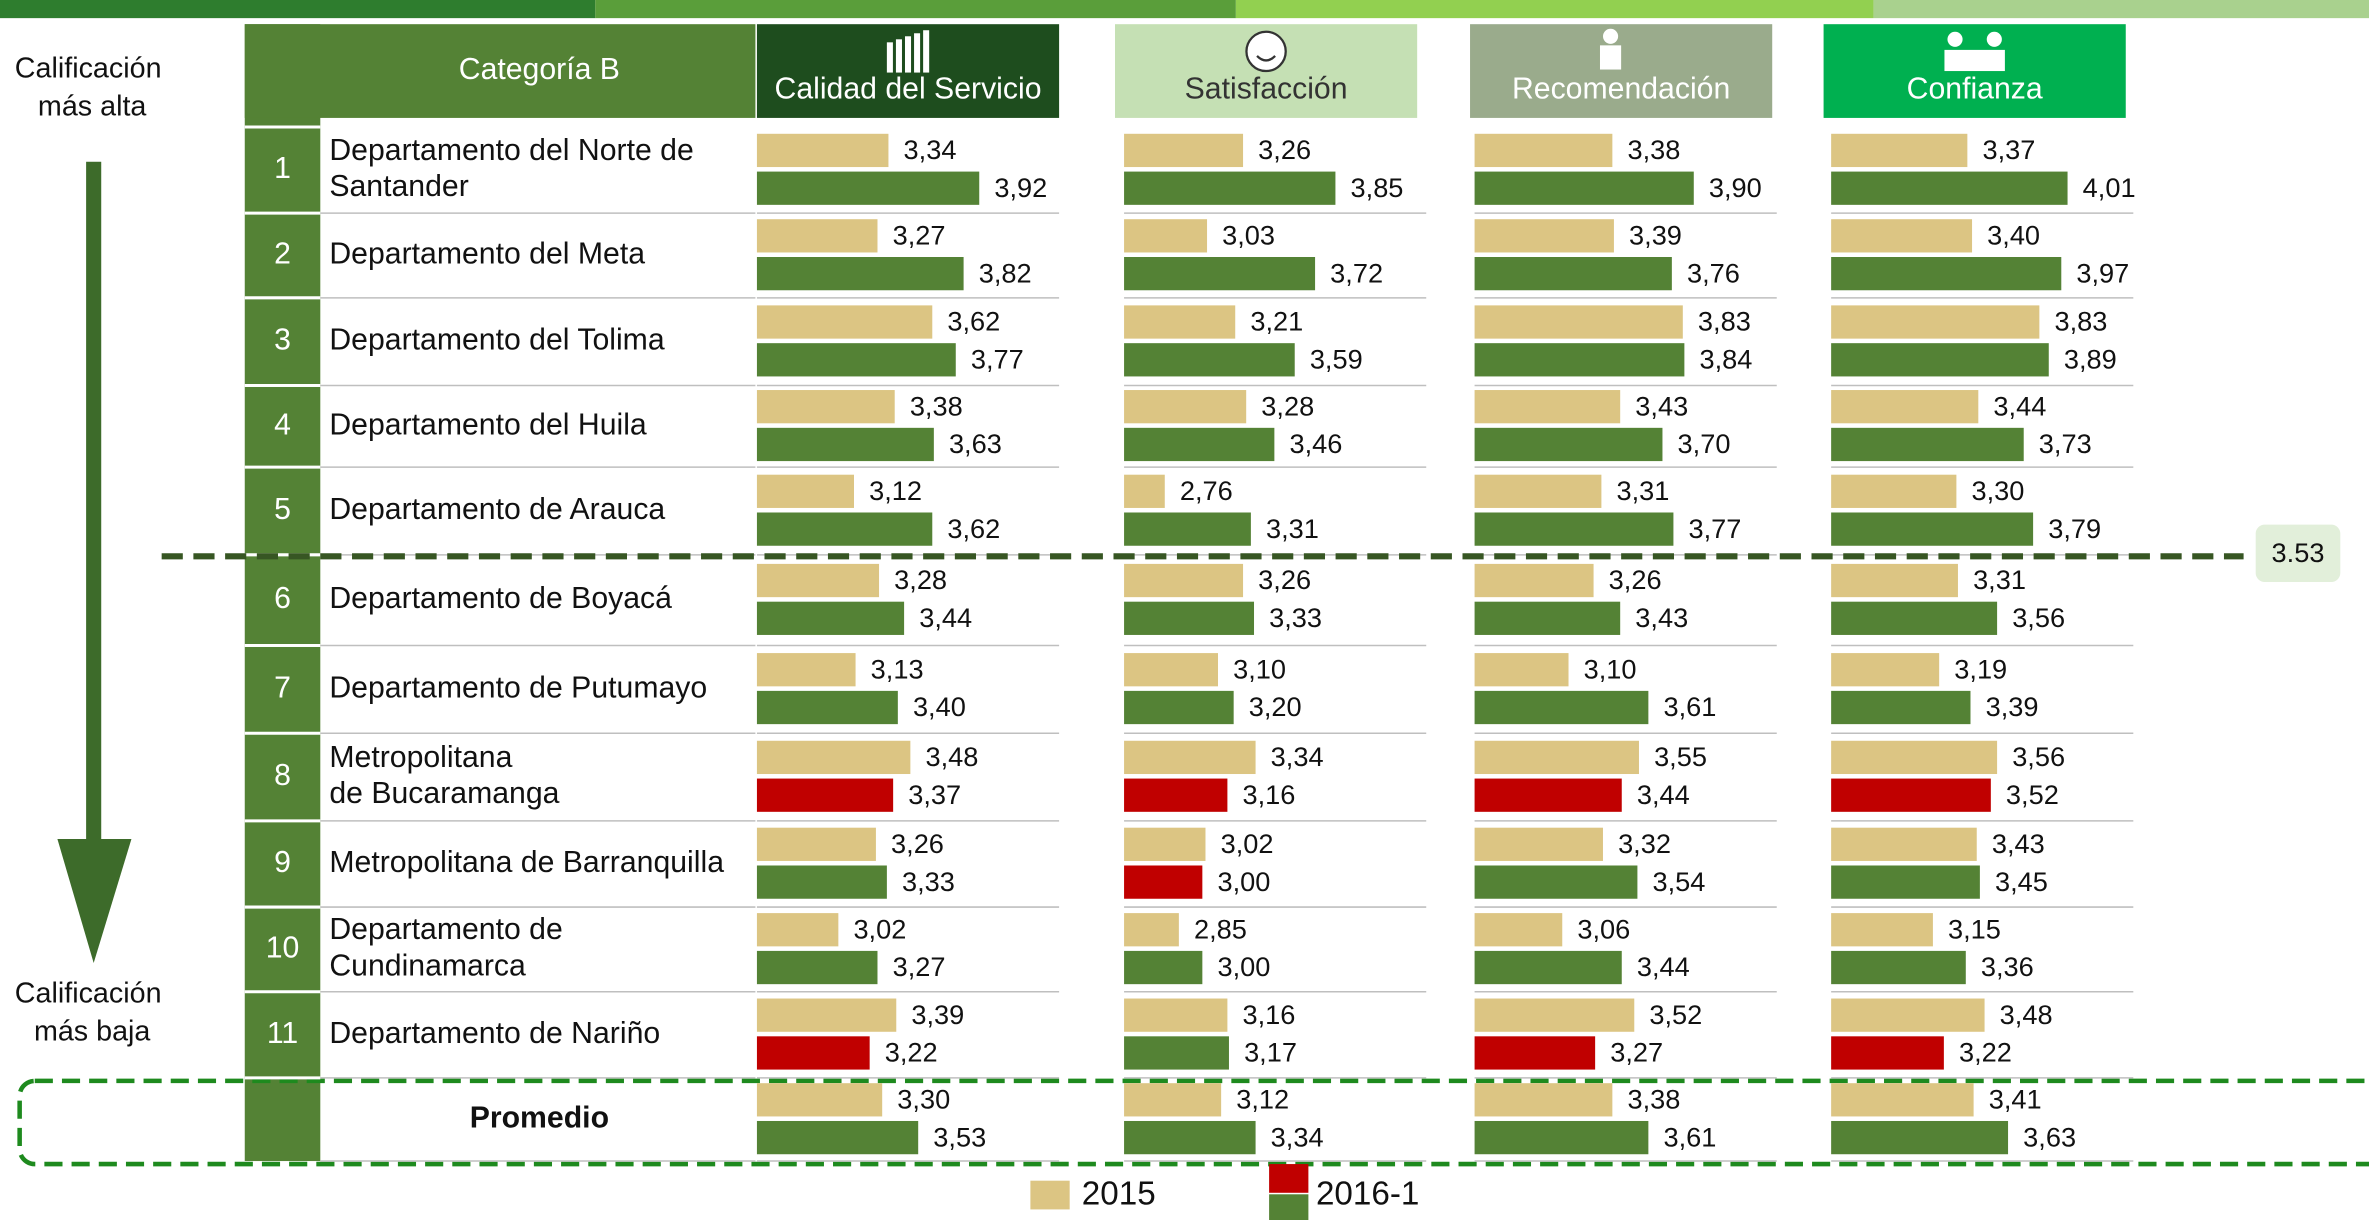 The width and height of the screenshot is (2369, 1220). Describe the element at coordinates (1206, 490) in the screenshot. I see `value-label: 2,76` at that location.